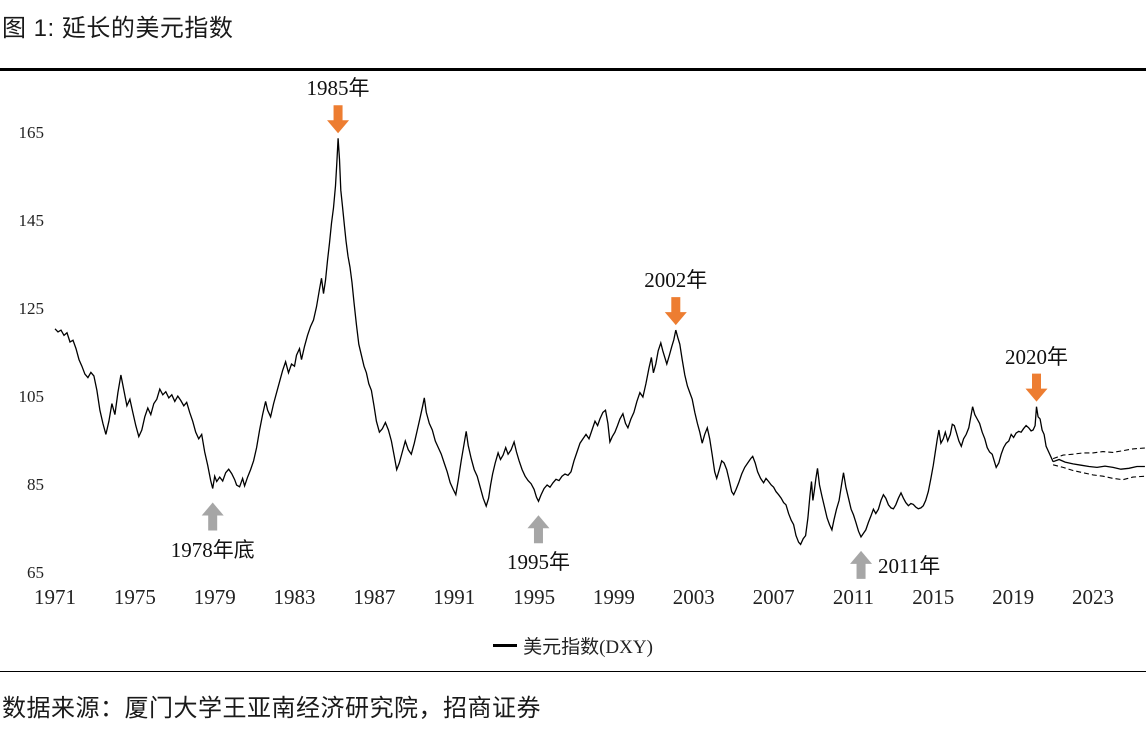  What do you see at coordinates (909, 565) in the screenshot?
I see `annotation-label: 2011年` at bounding box center [909, 565].